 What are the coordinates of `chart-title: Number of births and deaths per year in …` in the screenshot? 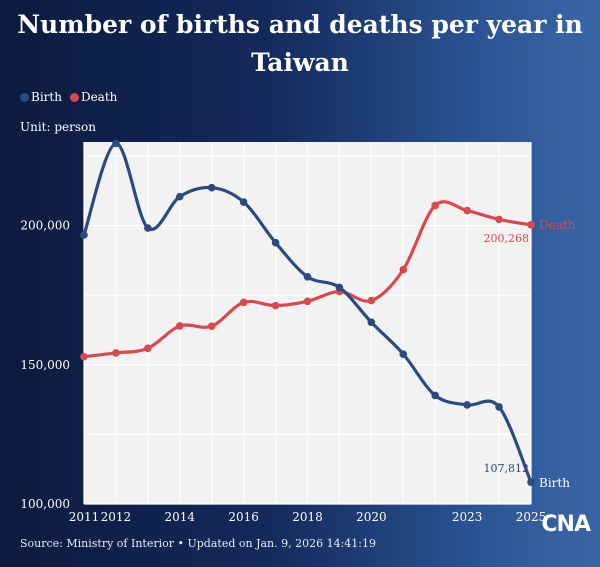 It's located at (300, 43).